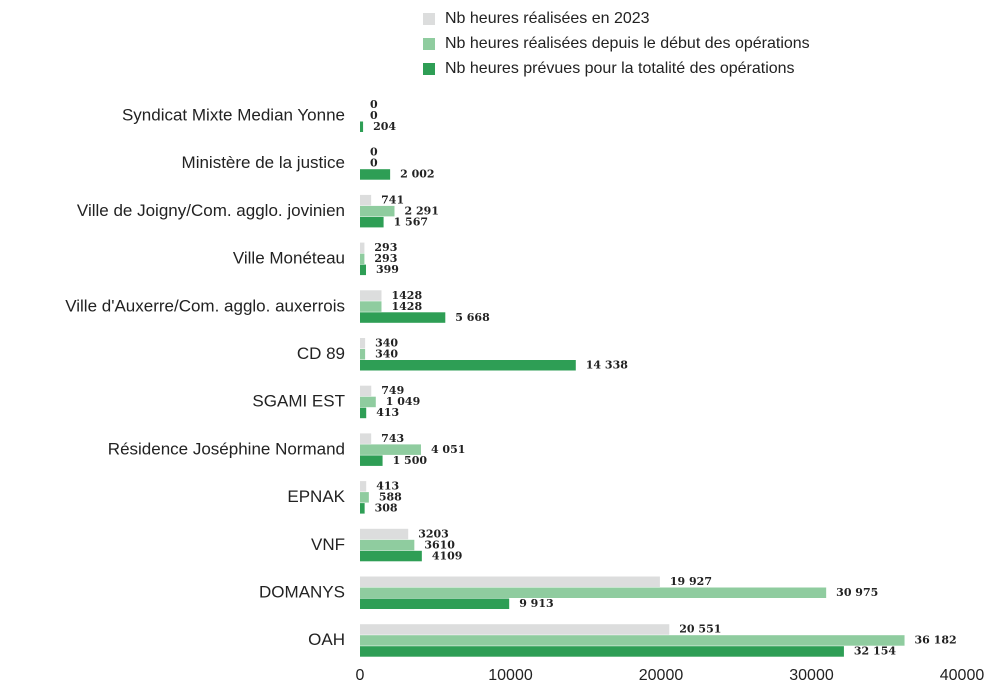  Describe the element at coordinates (316, 496) in the screenshot. I see `category-label: EPNAK` at that location.